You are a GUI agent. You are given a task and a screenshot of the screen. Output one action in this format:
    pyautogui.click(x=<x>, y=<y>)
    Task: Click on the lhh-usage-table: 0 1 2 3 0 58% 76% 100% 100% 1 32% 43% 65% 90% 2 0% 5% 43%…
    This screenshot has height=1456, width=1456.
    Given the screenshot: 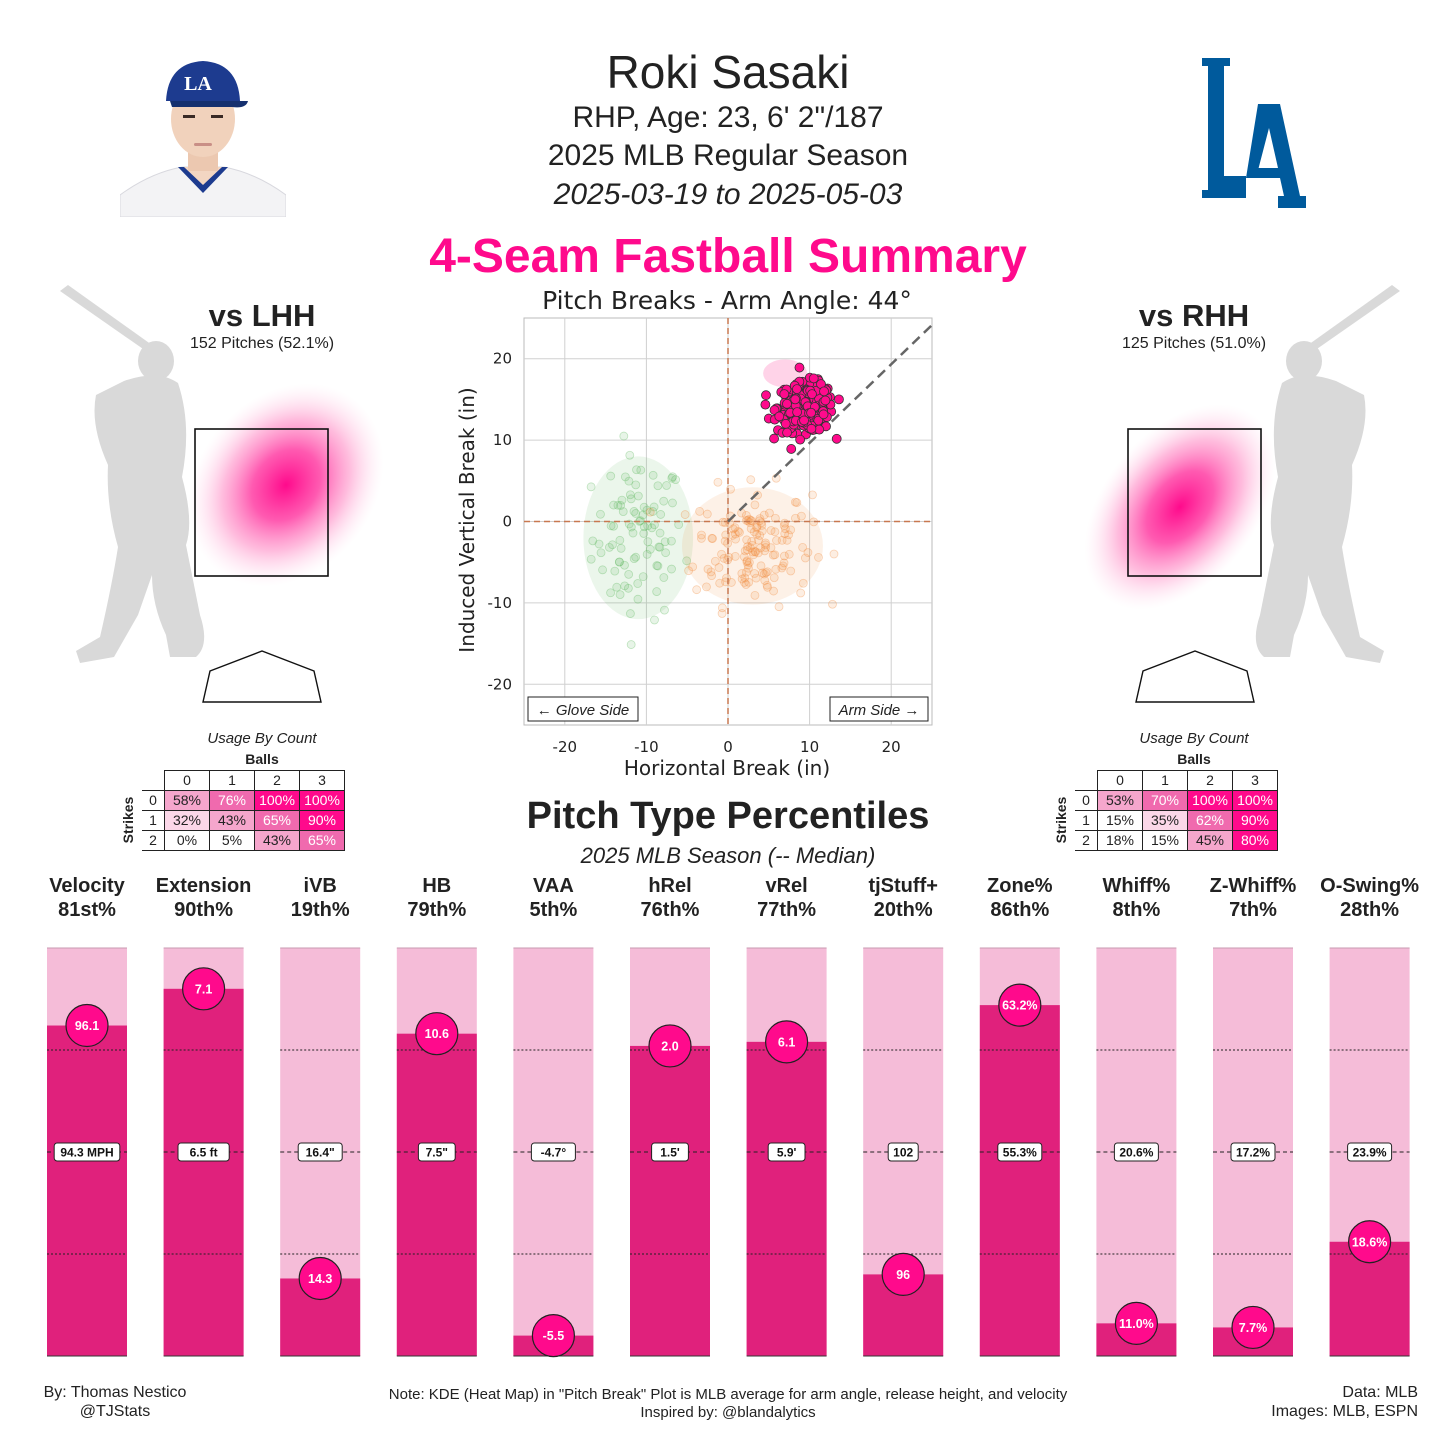 What is the action you would take?
    pyautogui.click(x=243, y=810)
    